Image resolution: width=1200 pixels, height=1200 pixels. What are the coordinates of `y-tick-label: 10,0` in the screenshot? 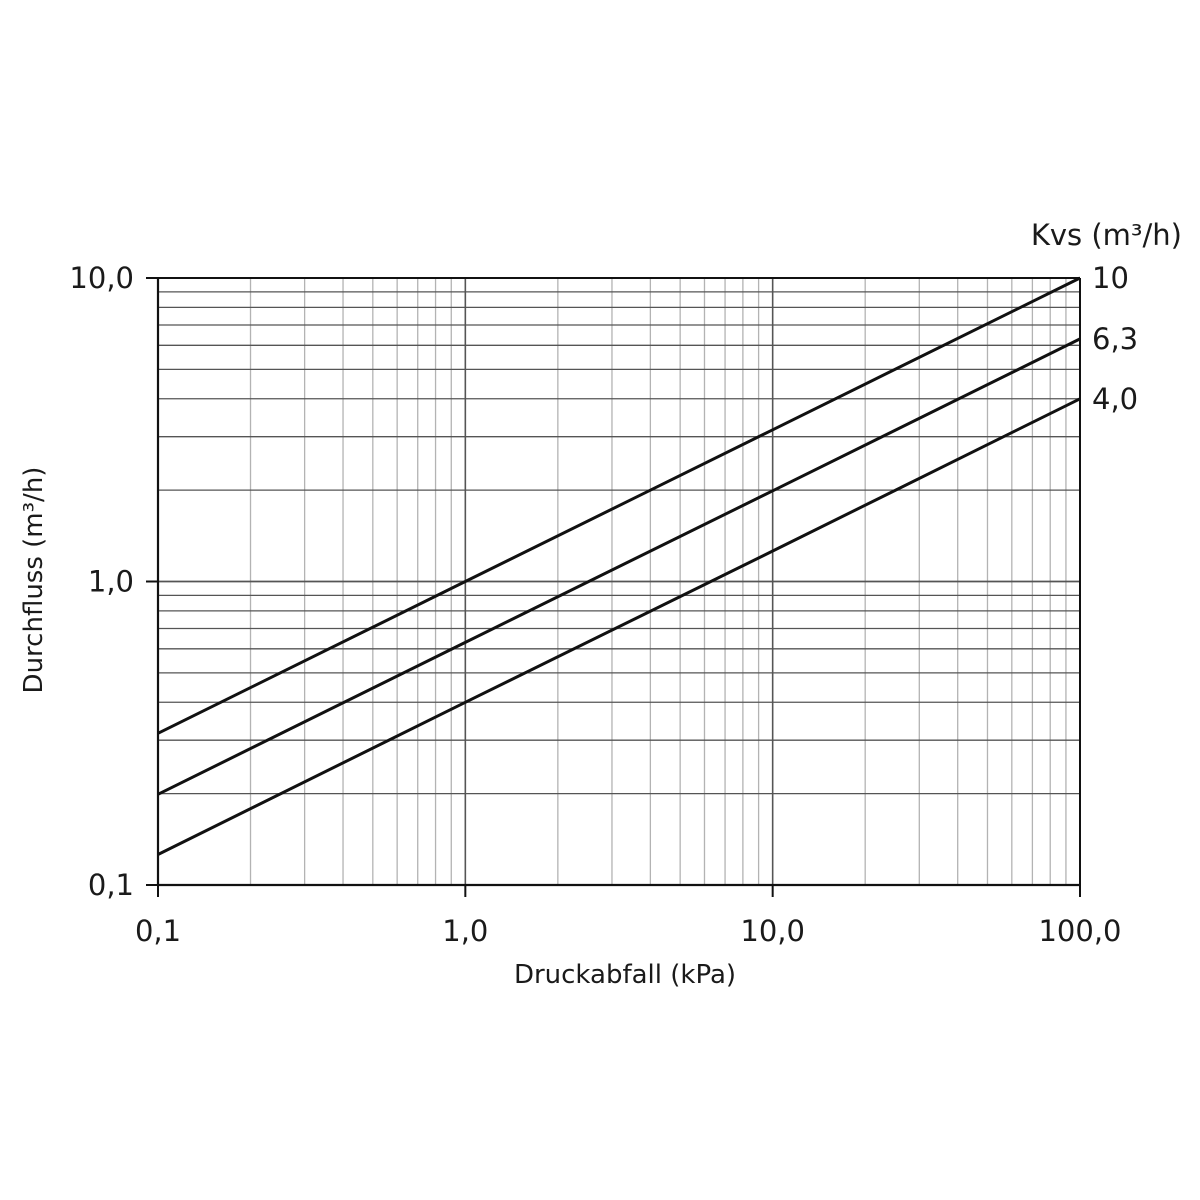 It's located at (101, 278).